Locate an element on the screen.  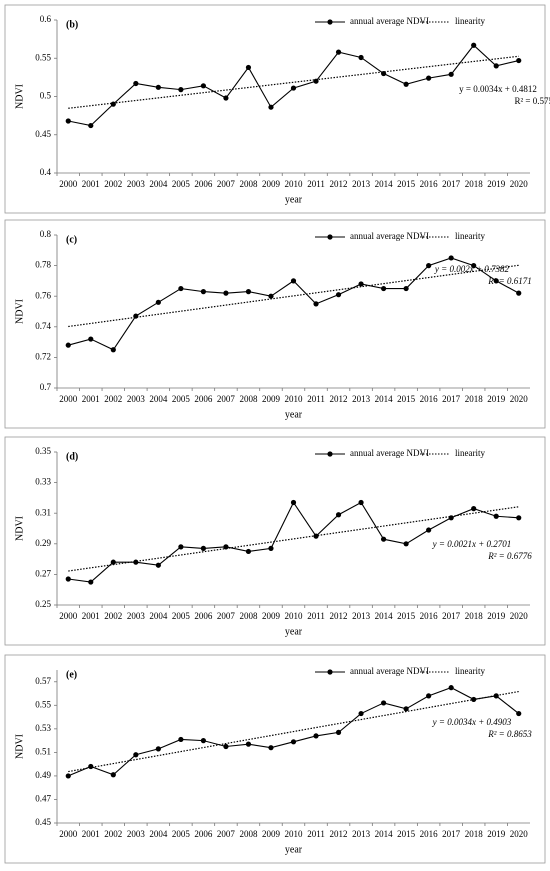
equation-annotation: R² = 0.5753 is located at coordinates (532, 101).